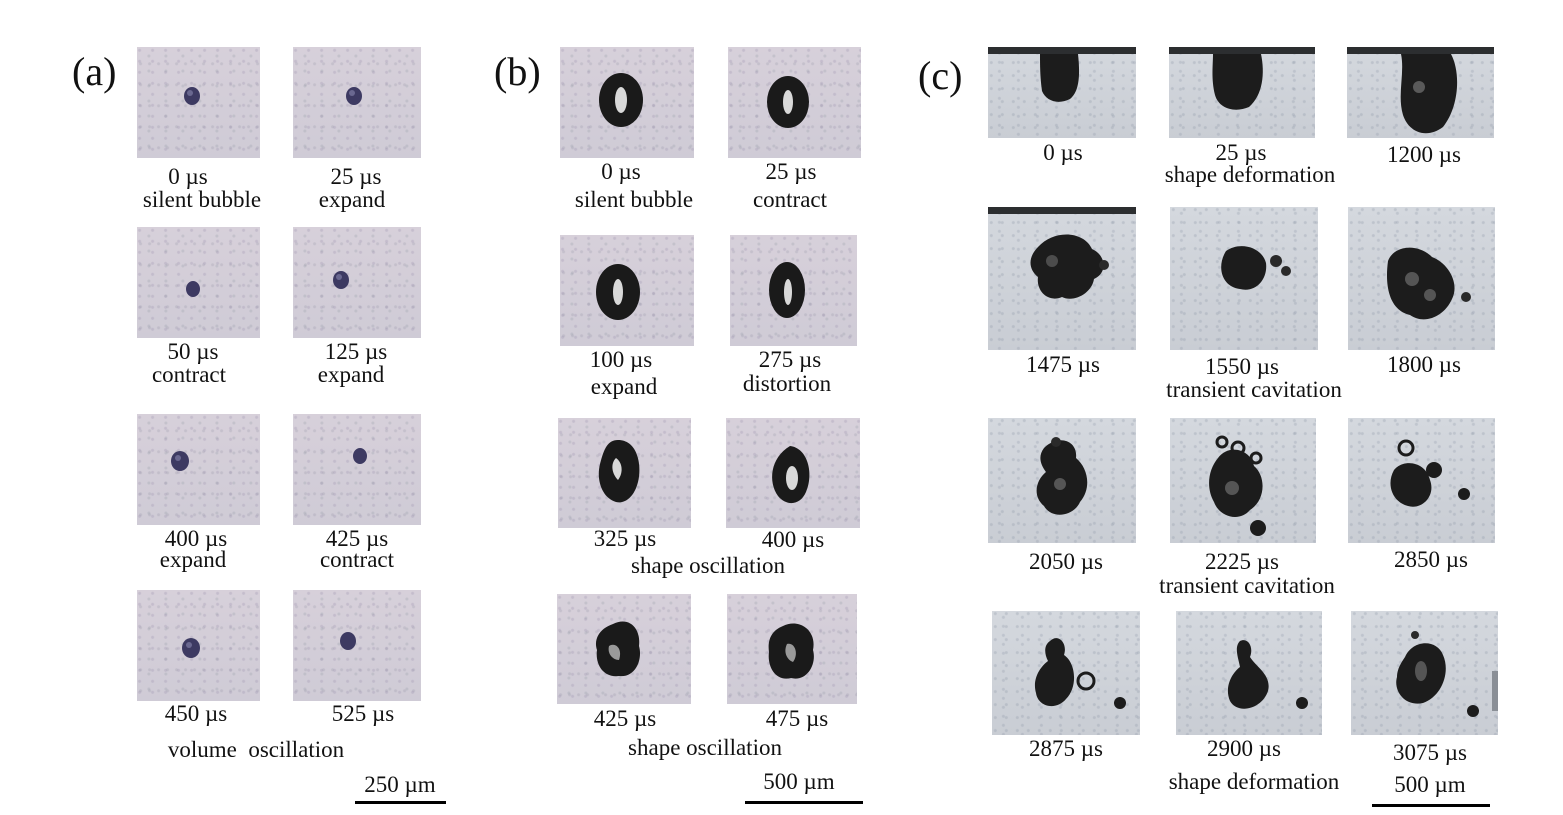 Image resolution: width=1563 pixels, height=815 pixels. I want to click on frame-c11, so click(1249, 673).